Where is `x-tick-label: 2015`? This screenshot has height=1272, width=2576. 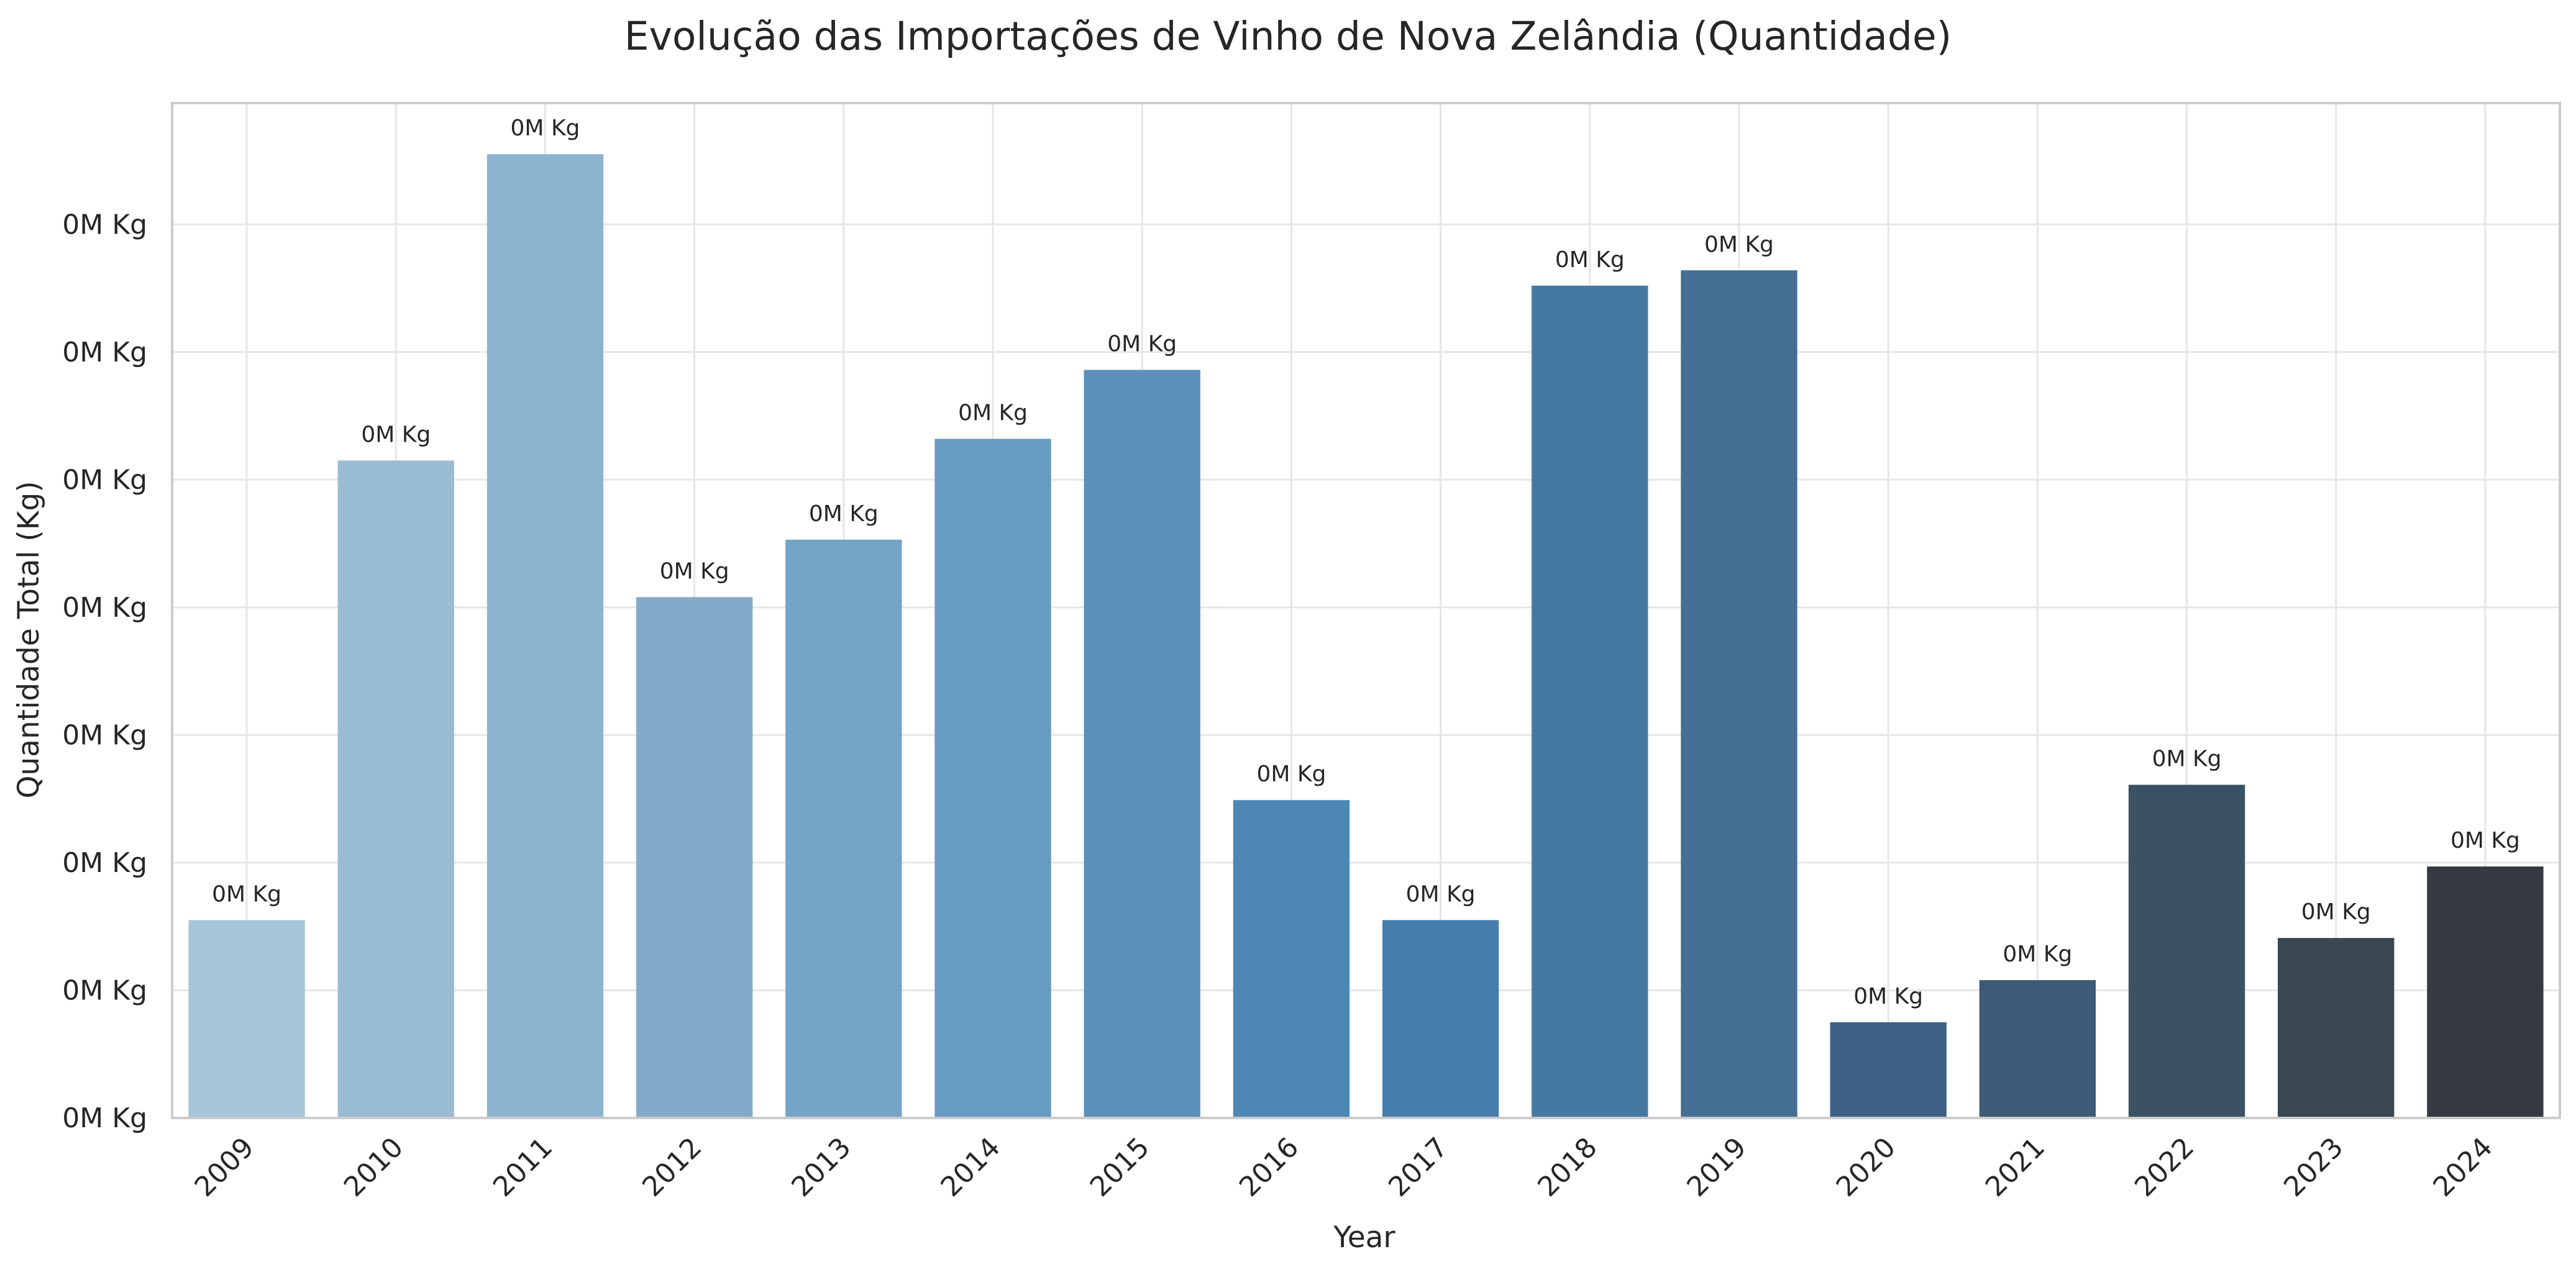
x-tick-label: 2015 is located at coordinates (1120, 1167).